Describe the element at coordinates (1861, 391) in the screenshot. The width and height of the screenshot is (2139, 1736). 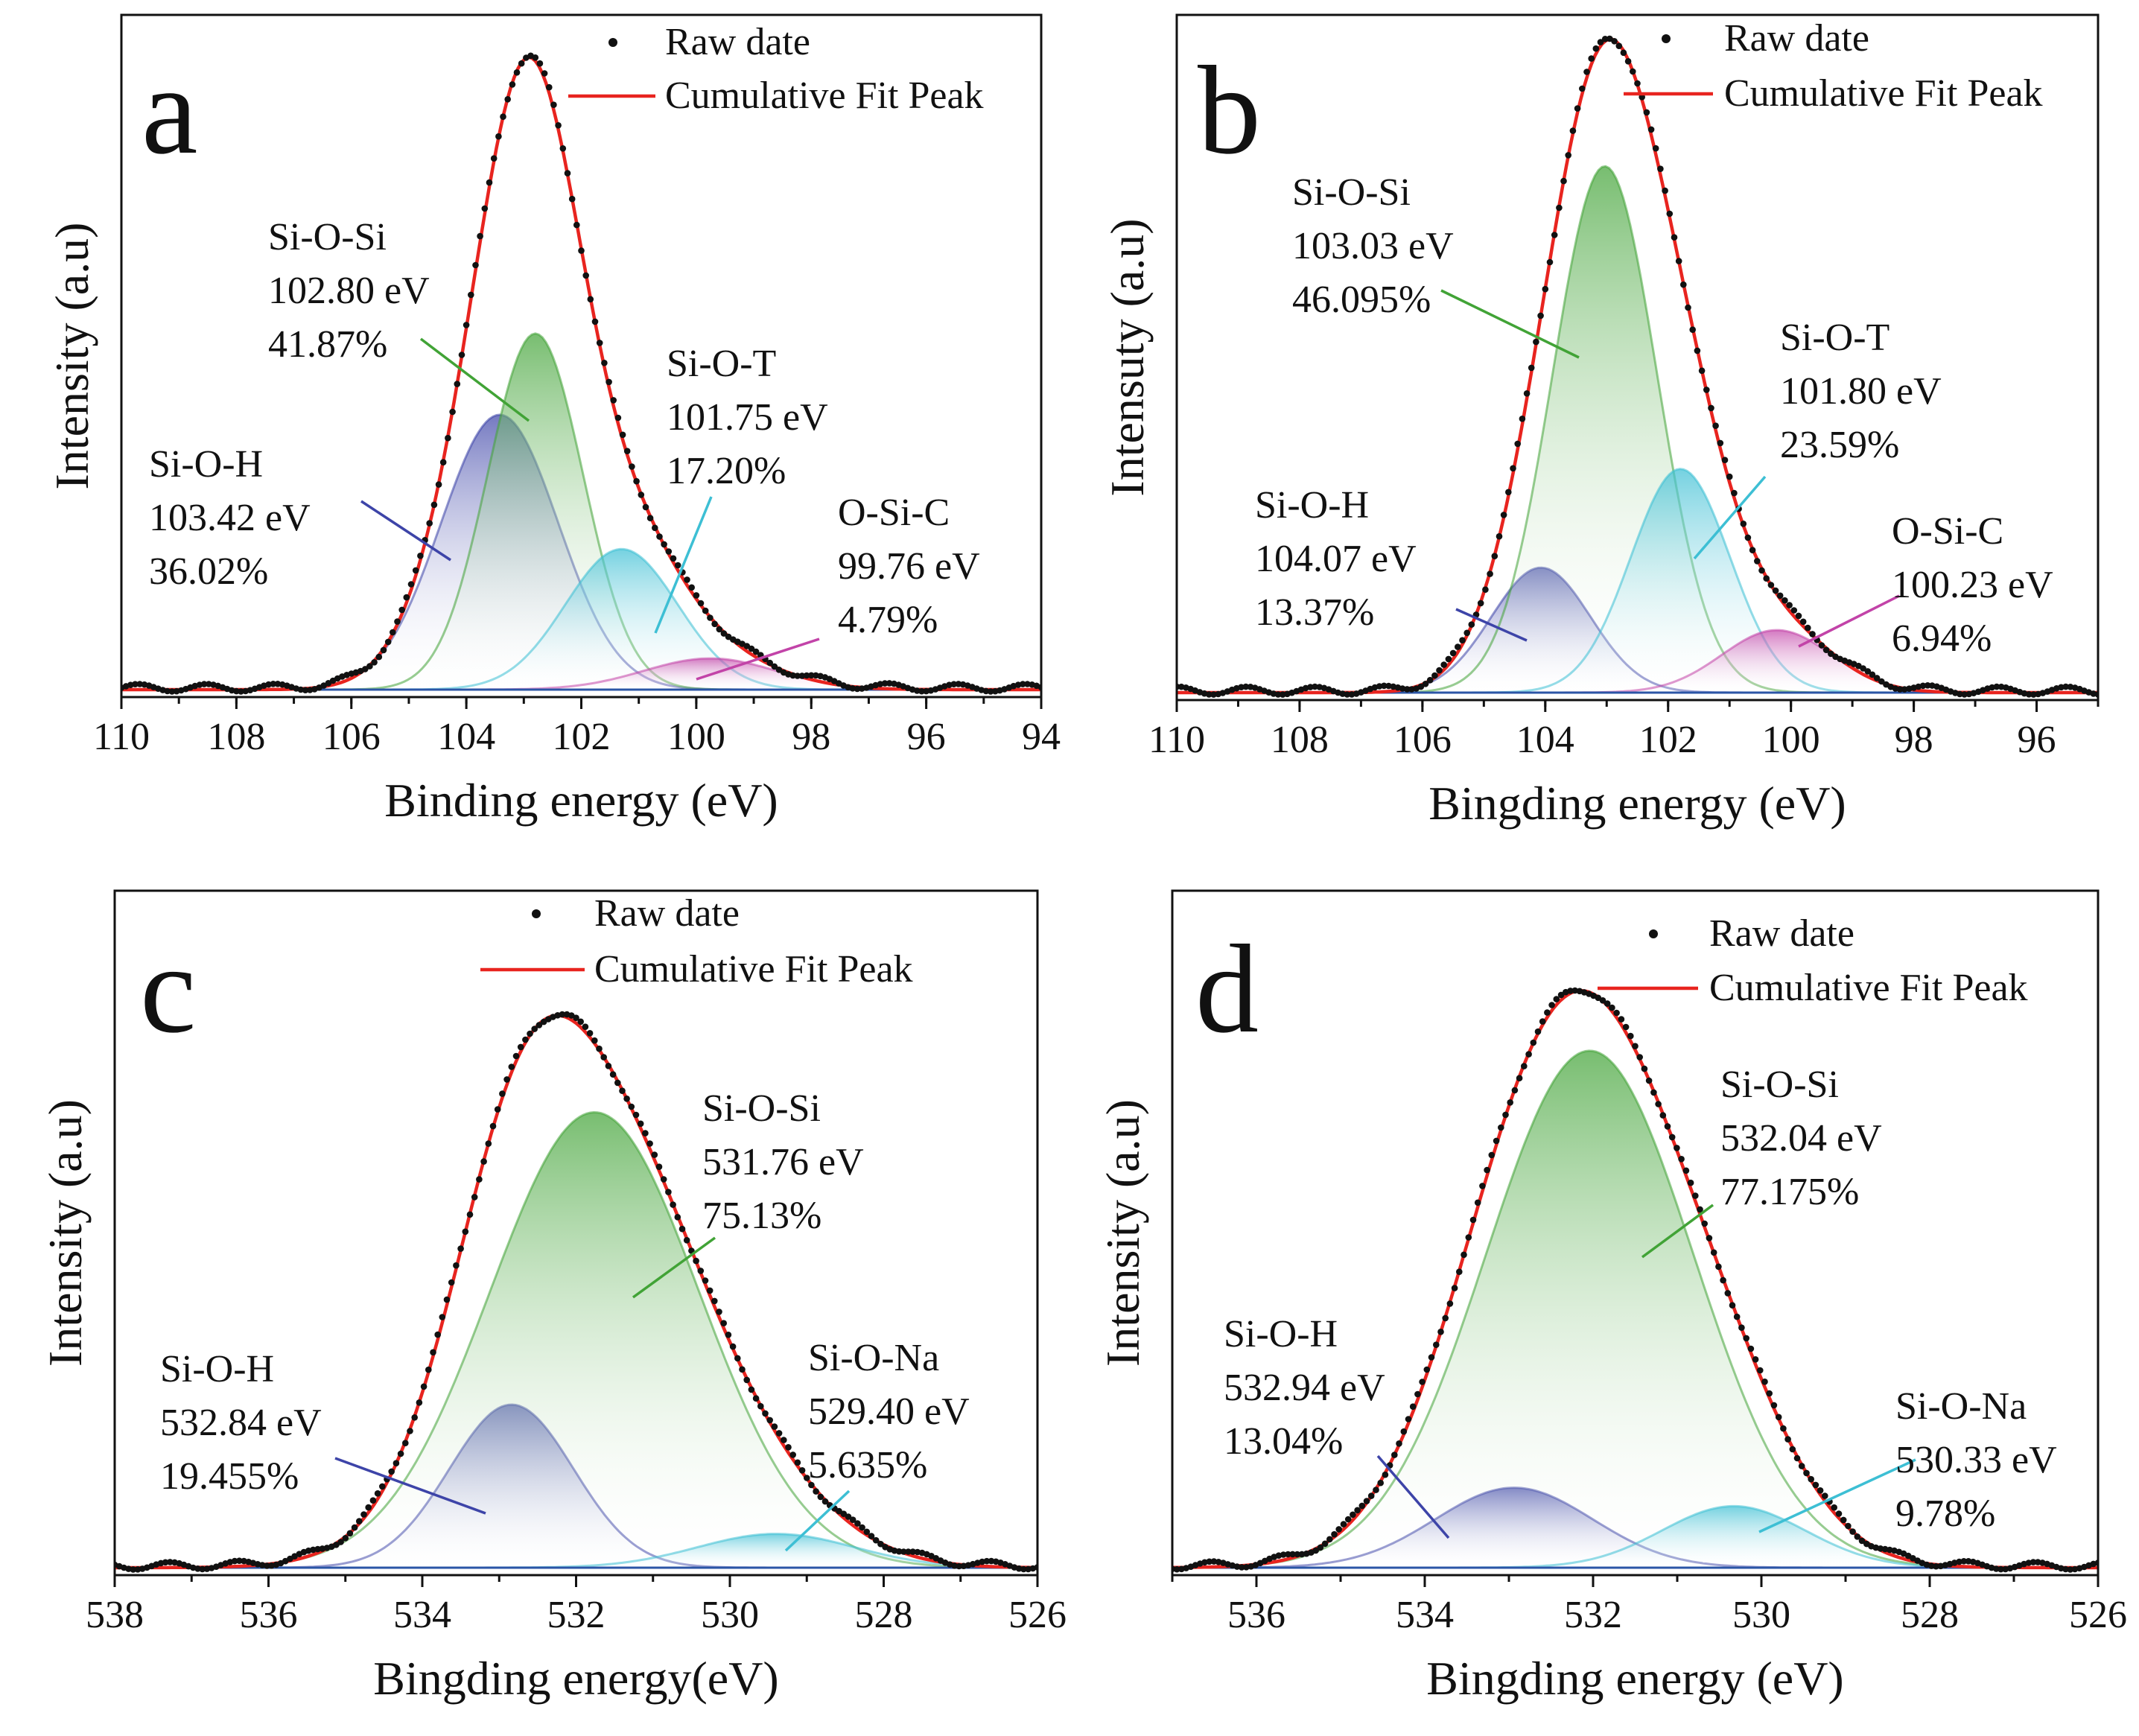
I see `annotation-energy: 101.80 eV` at that location.